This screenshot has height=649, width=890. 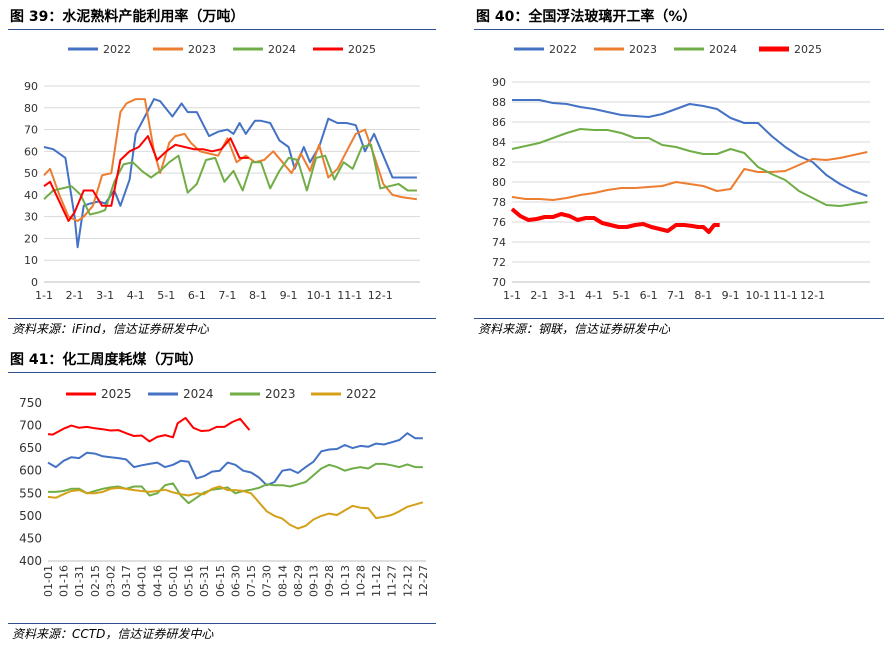 I want to click on y-tick-label: 500, so click(x=30, y=516).